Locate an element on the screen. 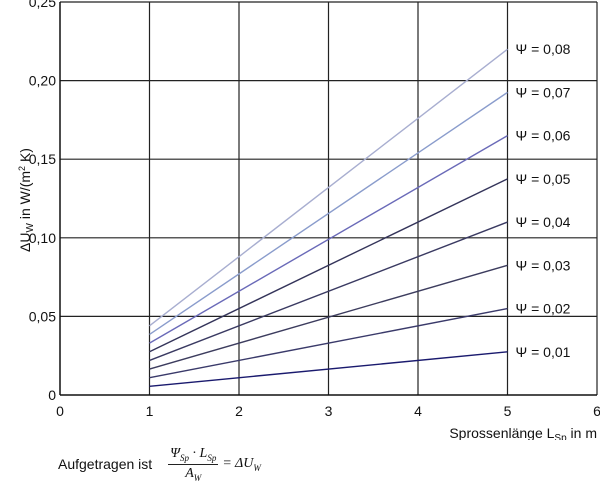 This screenshot has height=494, width=600. legend-label: Ψ = 0,07 is located at coordinates (543, 92).